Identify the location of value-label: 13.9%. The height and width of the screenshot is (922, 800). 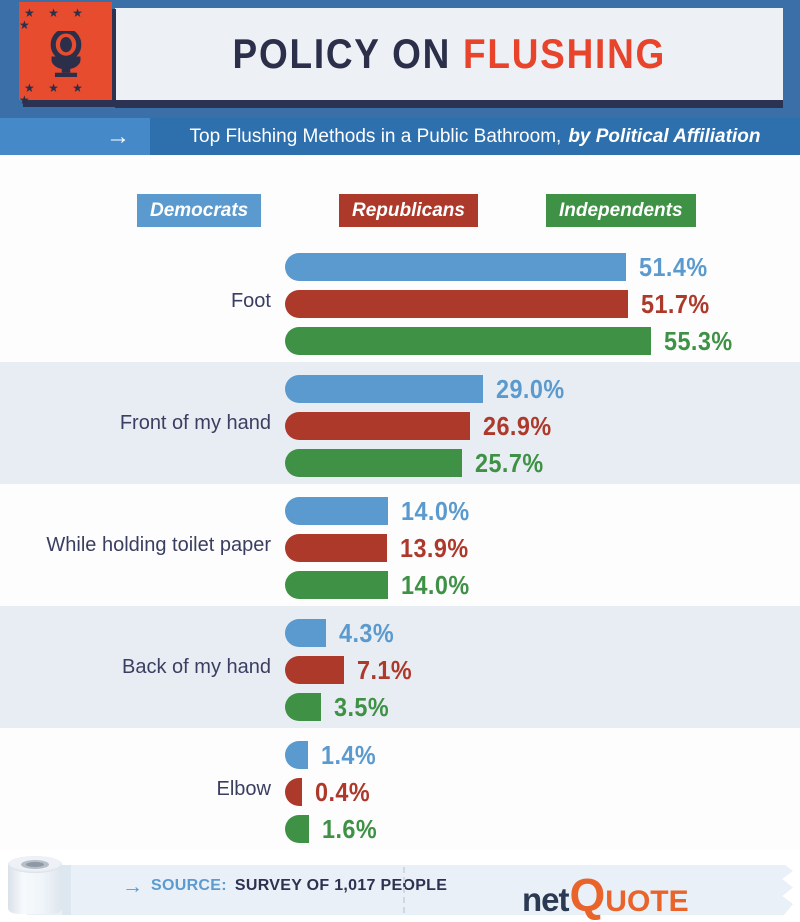
(435, 547).